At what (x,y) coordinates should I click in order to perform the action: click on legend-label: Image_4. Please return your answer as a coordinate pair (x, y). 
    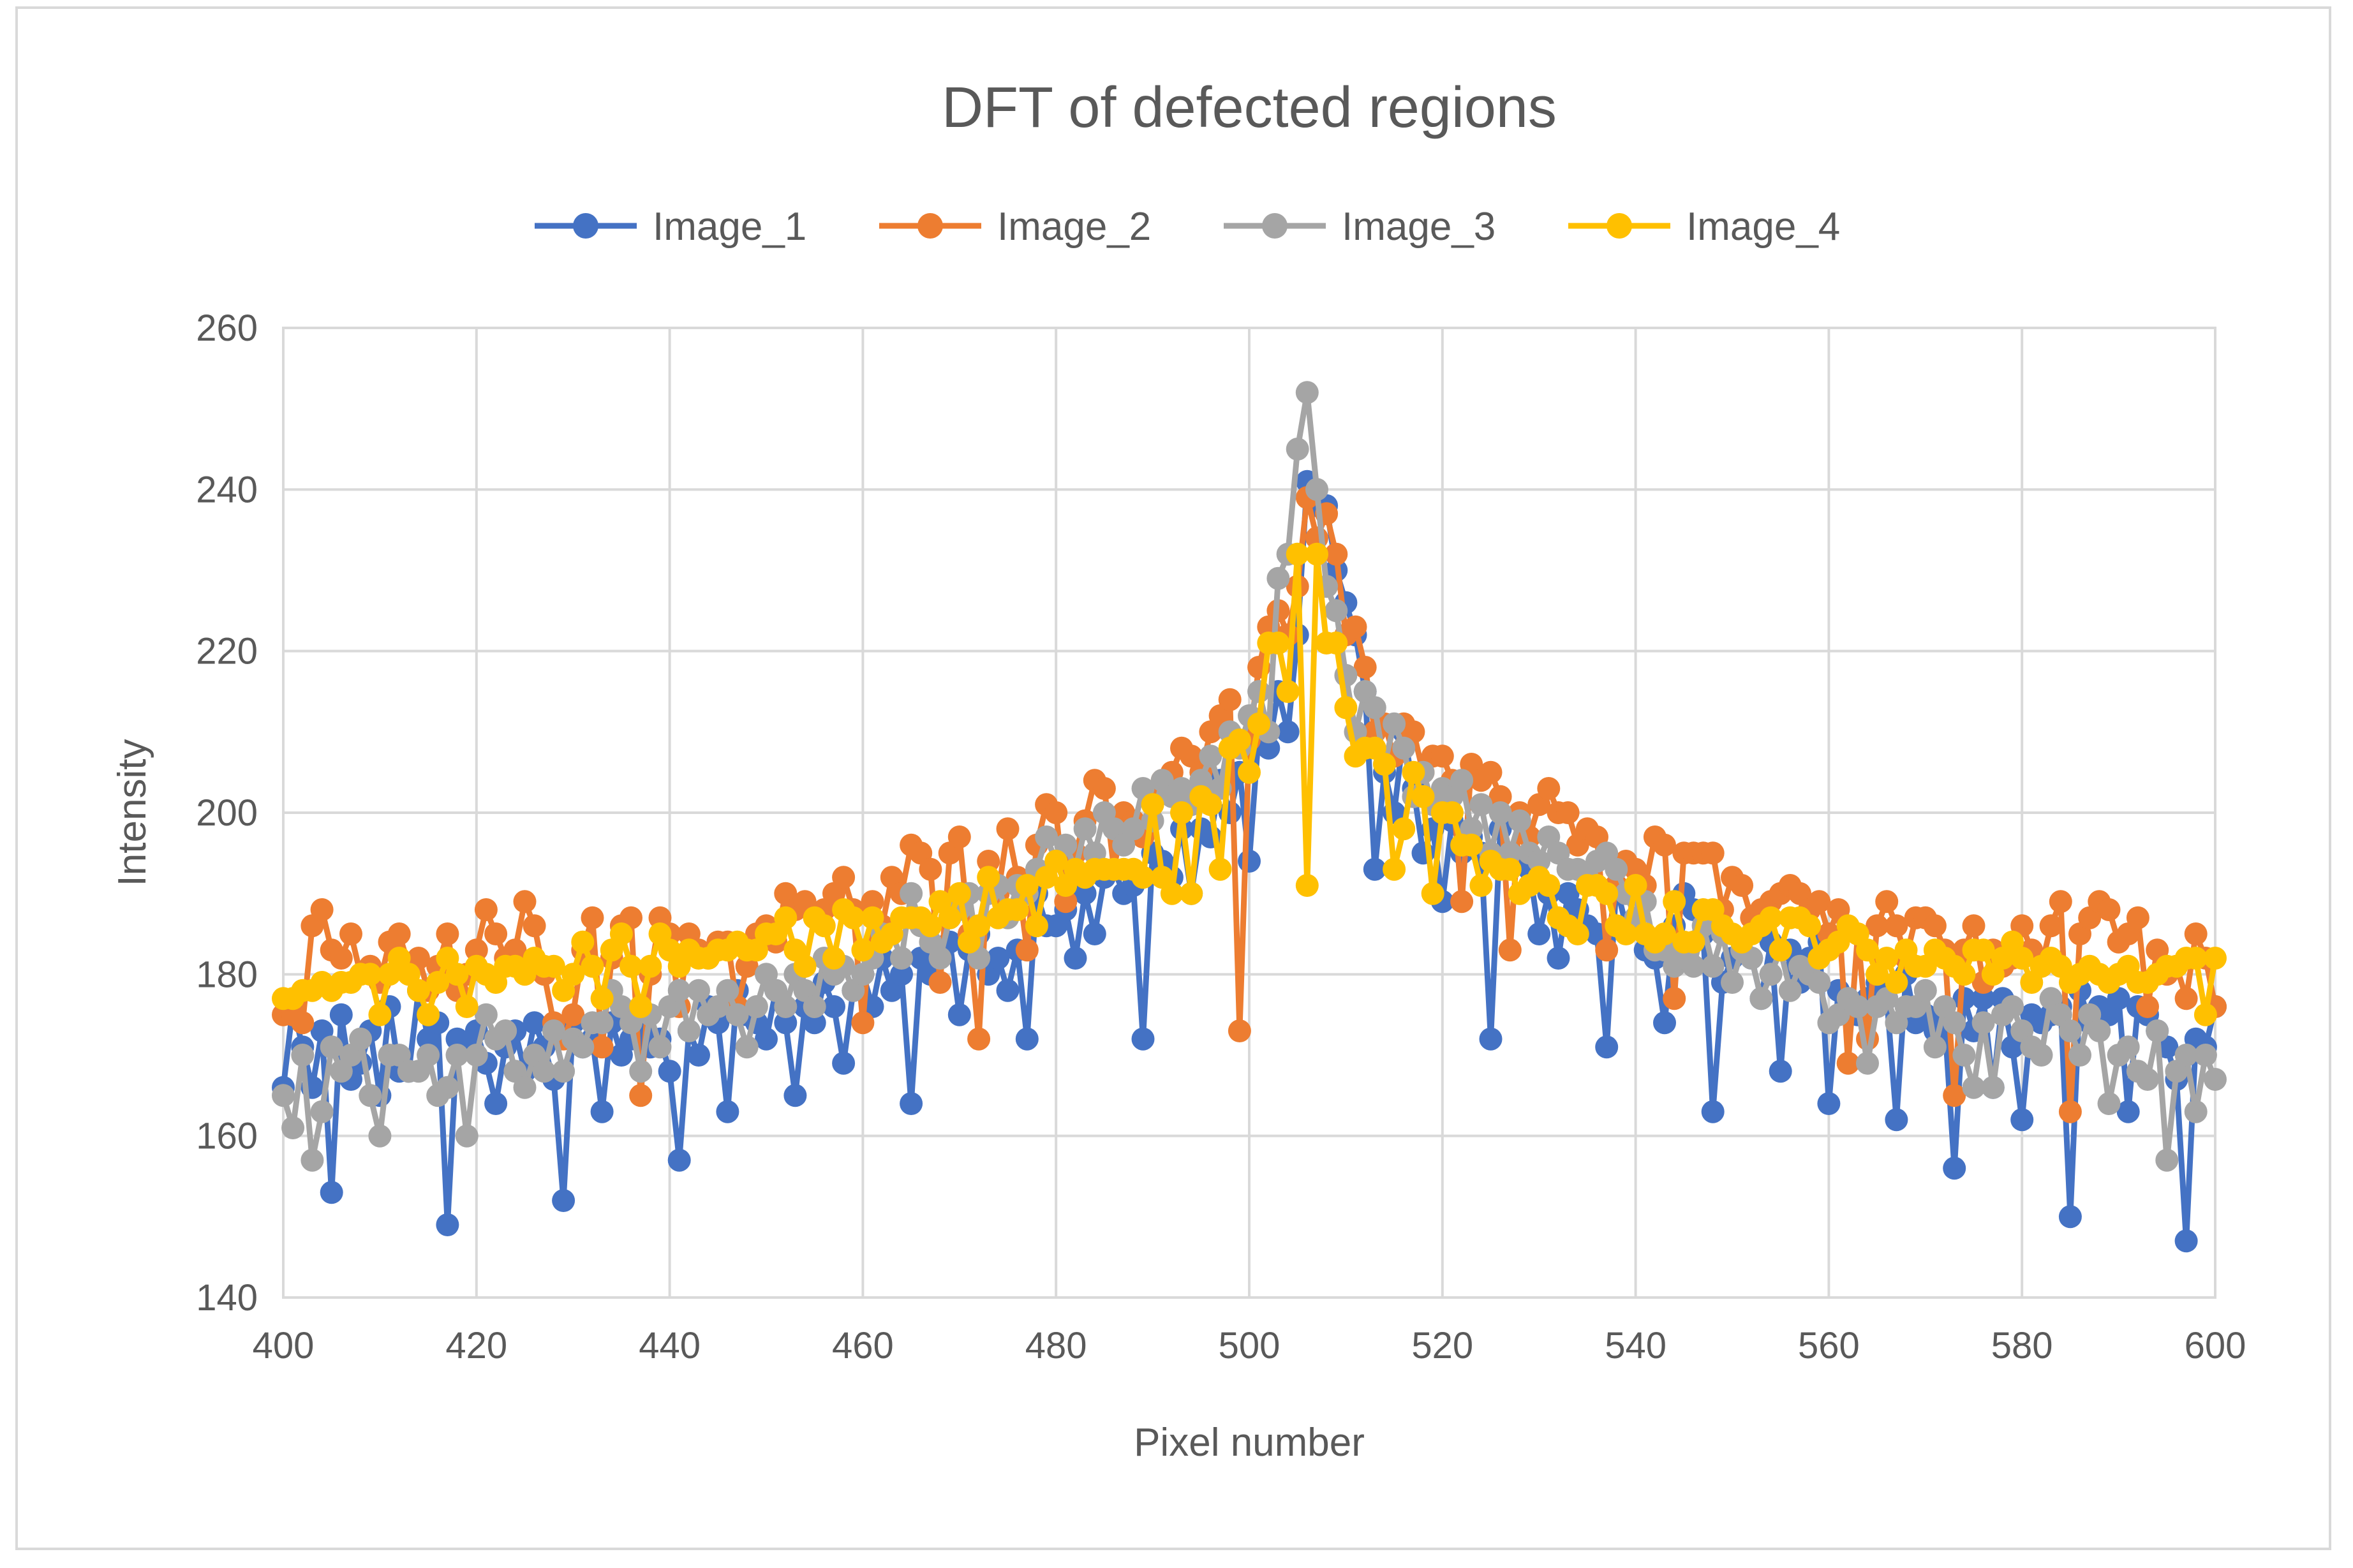
    Looking at the image, I should click on (1763, 227).